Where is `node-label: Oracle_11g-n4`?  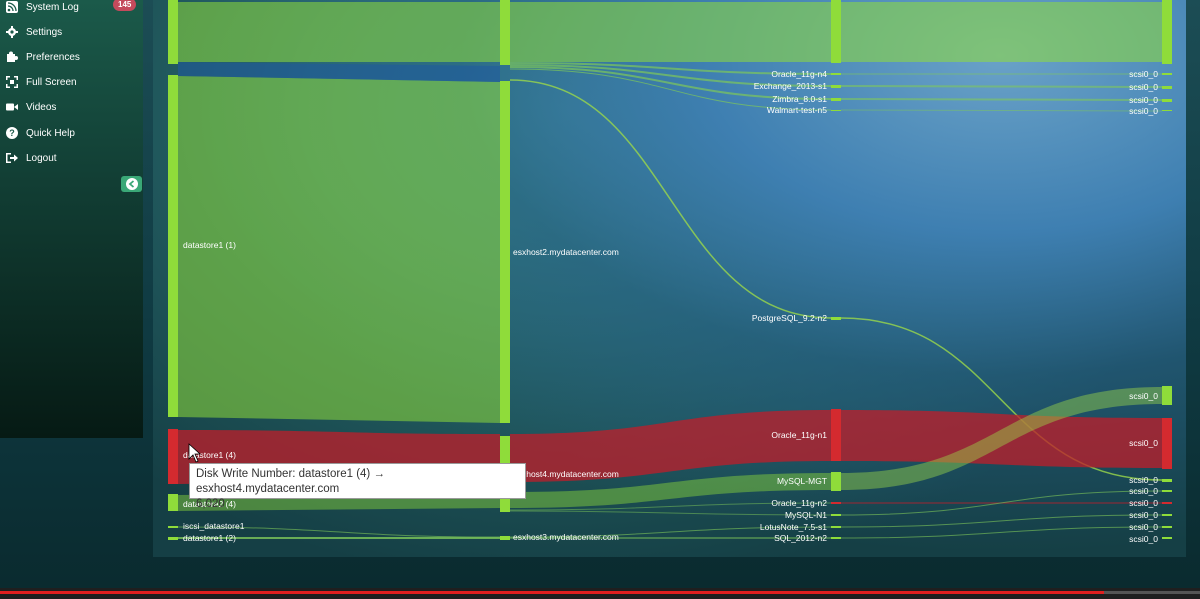
node-label: Oracle_11g-n4 is located at coordinates (799, 74).